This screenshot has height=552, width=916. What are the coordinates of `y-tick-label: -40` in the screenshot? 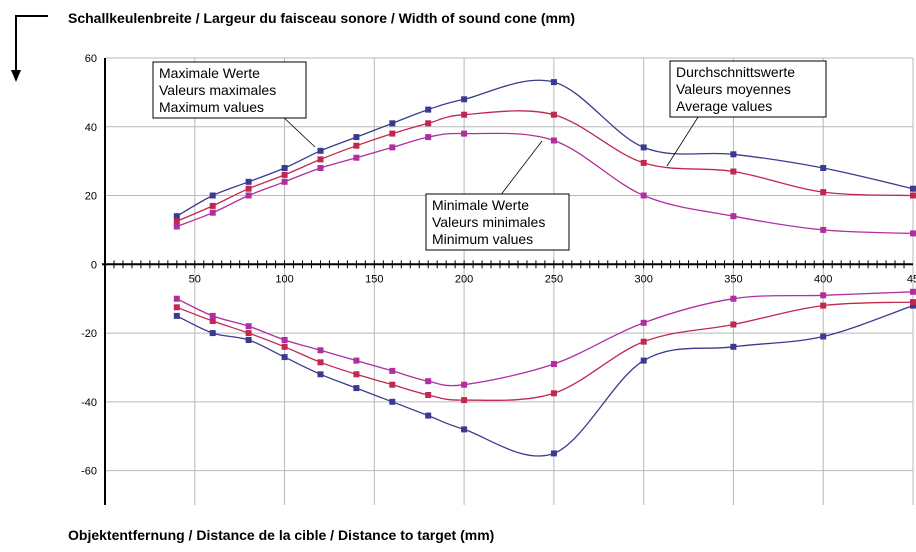 It's located at (89, 403).